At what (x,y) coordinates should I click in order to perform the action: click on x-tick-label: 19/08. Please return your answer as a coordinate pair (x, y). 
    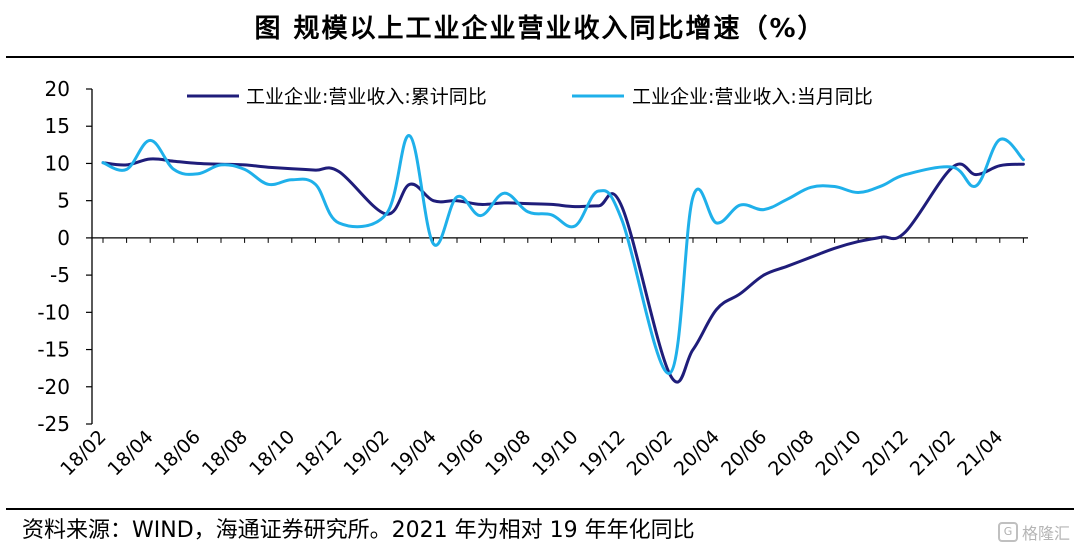
    Looking at the image, I should click on (508, 453).